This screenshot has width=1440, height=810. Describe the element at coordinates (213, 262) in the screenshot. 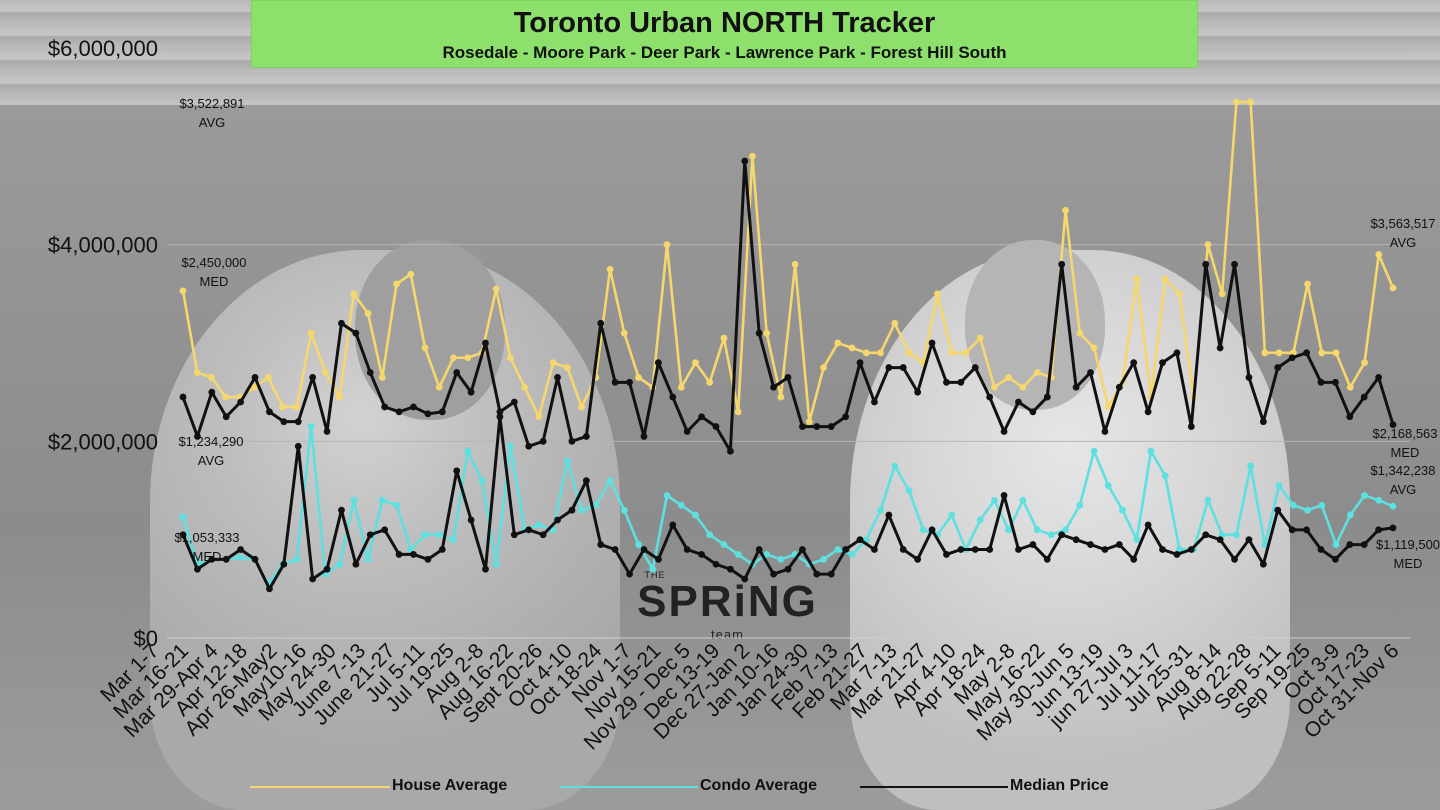

I see `annotation-value: $2,450,000` at that location.